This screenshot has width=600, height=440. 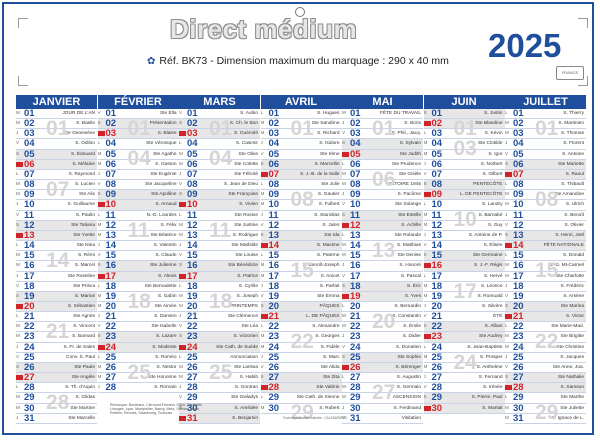 I want to click on day-row: V 19 Ste Emma, so click(x=301, y=296).